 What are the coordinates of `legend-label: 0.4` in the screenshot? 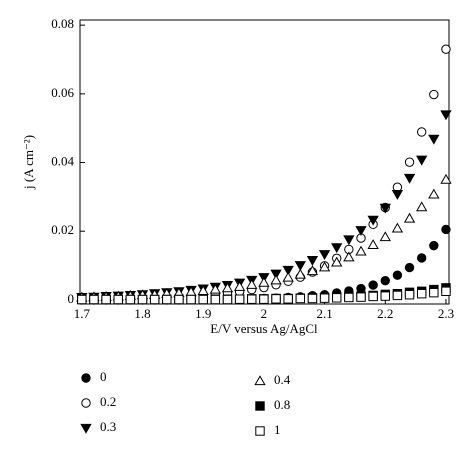 It's located at (282, 379).